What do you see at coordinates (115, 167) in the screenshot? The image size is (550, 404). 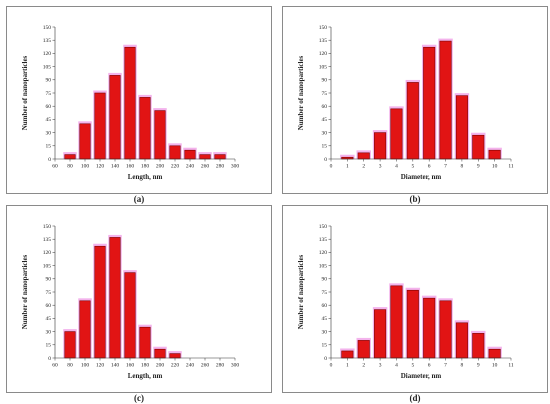 I see `x-tick-label: 140` at bounding box center [115, 167].